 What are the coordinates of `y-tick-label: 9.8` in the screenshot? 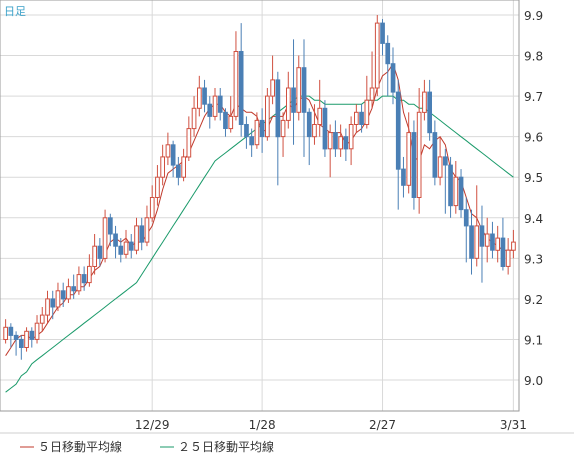 It's located at (533, 57).